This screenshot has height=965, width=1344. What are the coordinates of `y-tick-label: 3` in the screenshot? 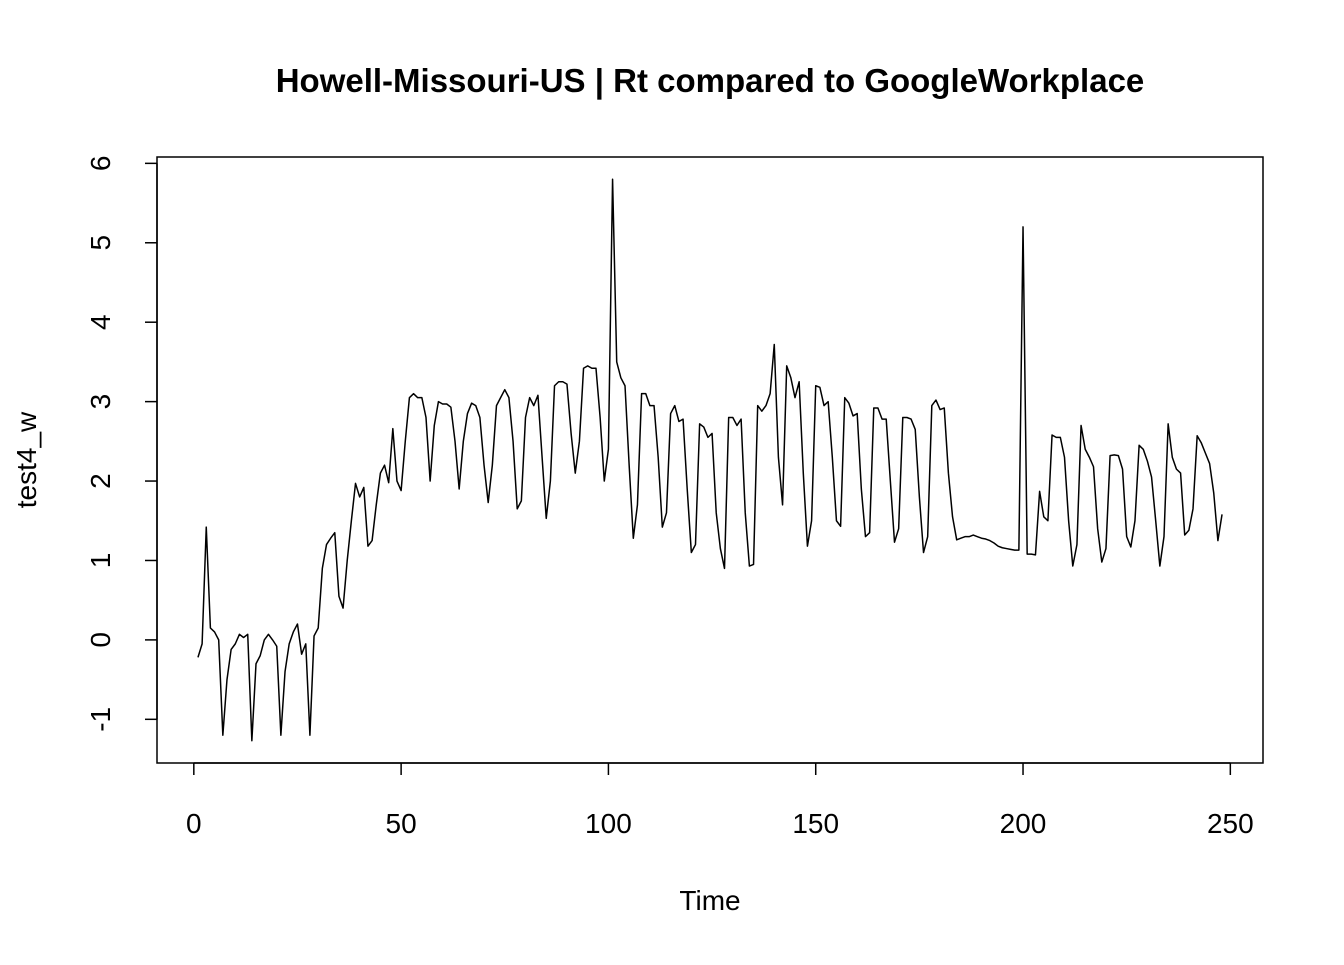 It's located at (100, 402).